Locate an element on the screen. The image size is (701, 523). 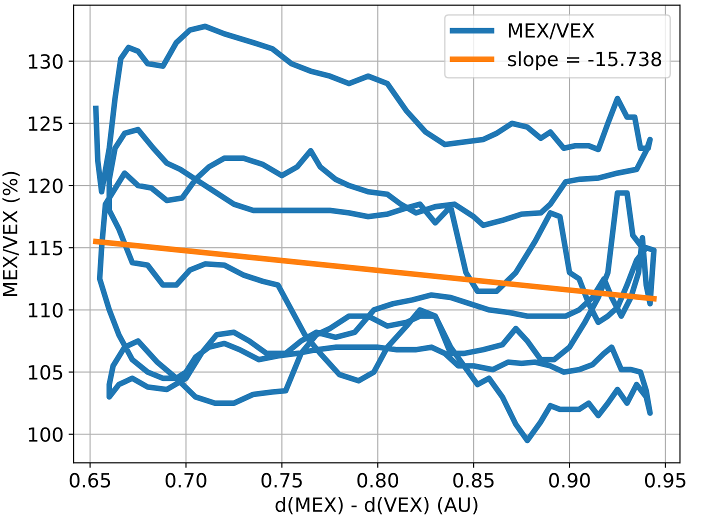
legend-label: MEX/VEX is located at coordinates (551, 31).